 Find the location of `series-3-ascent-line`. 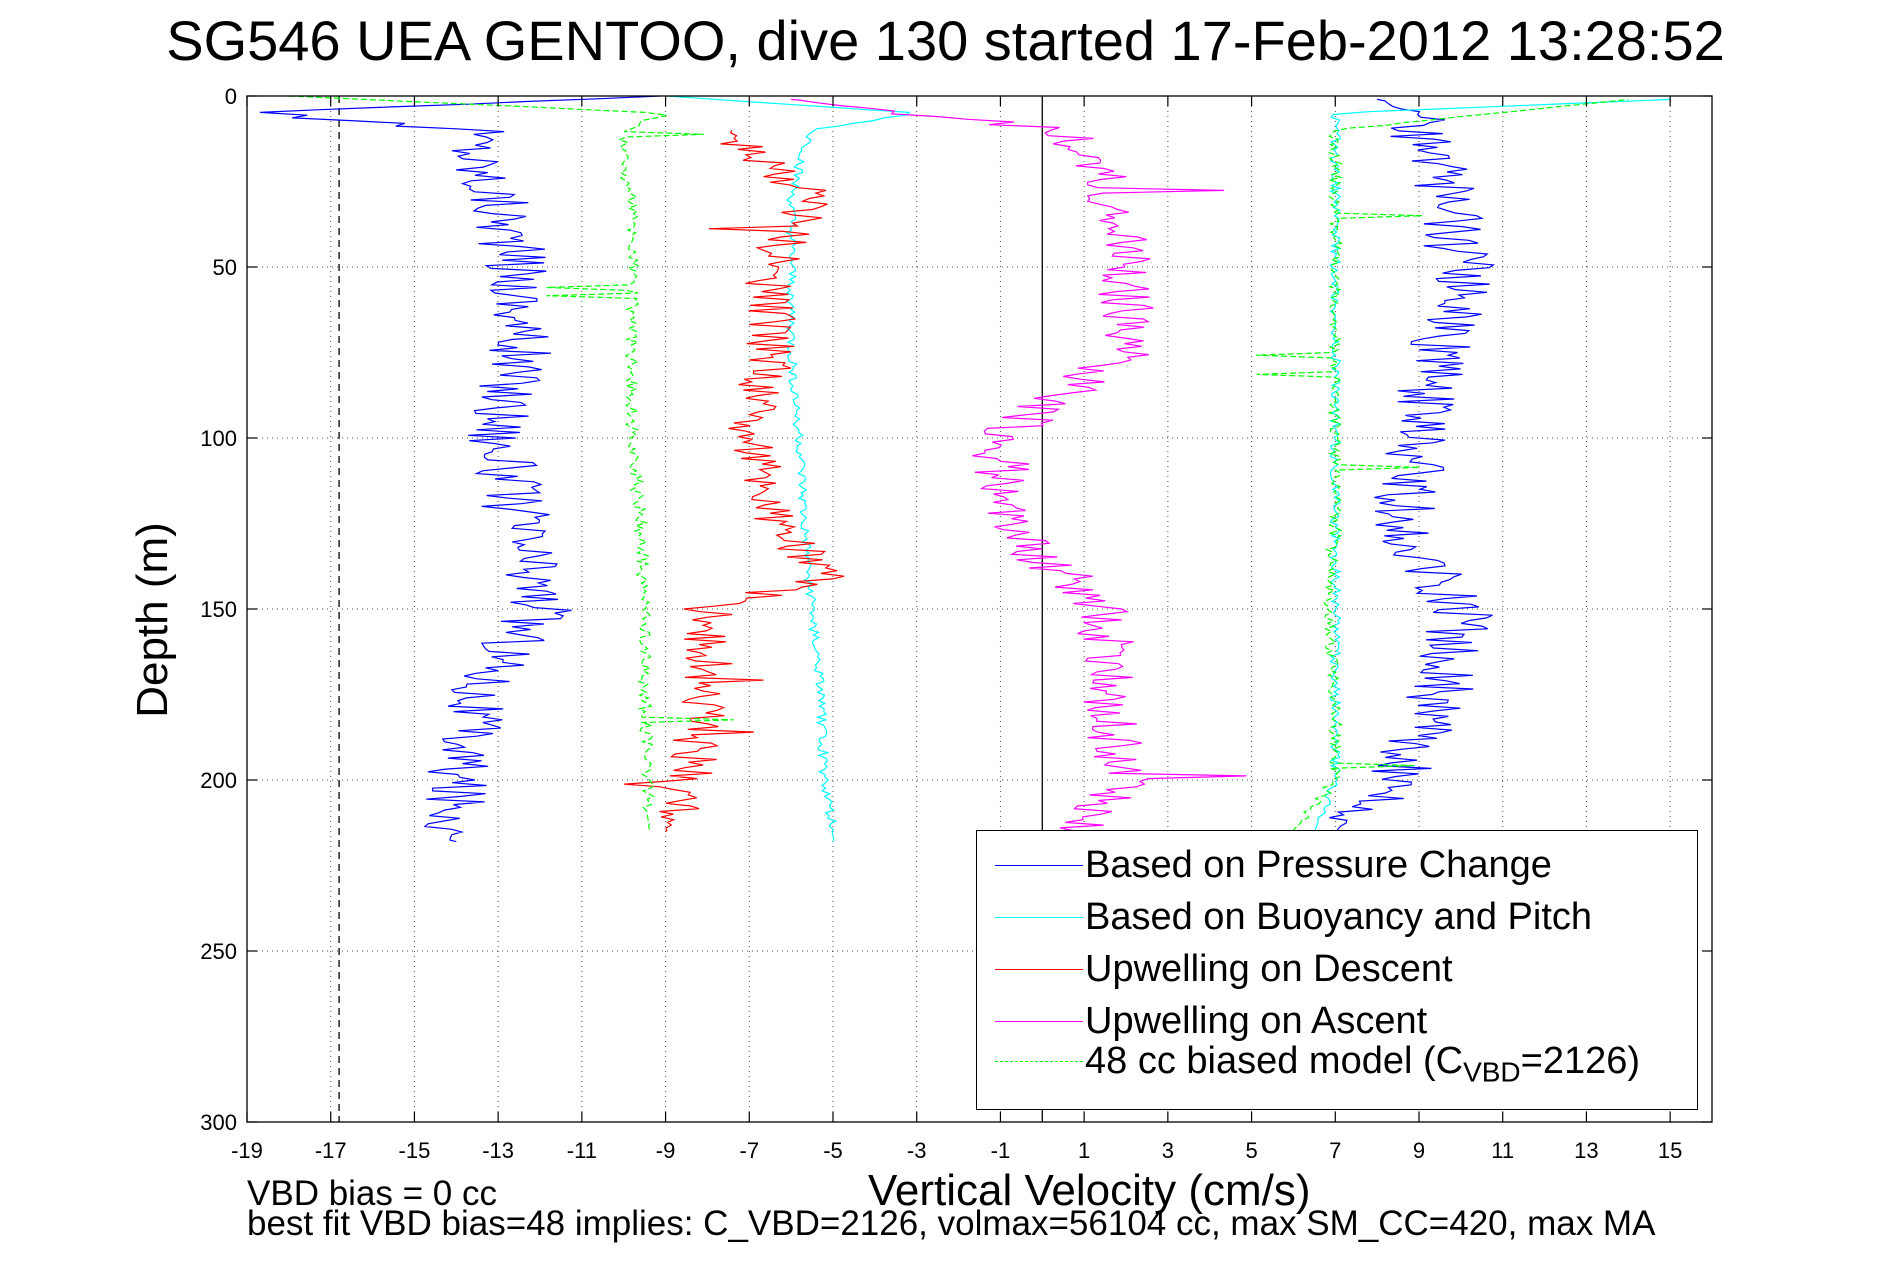

series-3-ascent-line is located at coordinates (1019, 470).